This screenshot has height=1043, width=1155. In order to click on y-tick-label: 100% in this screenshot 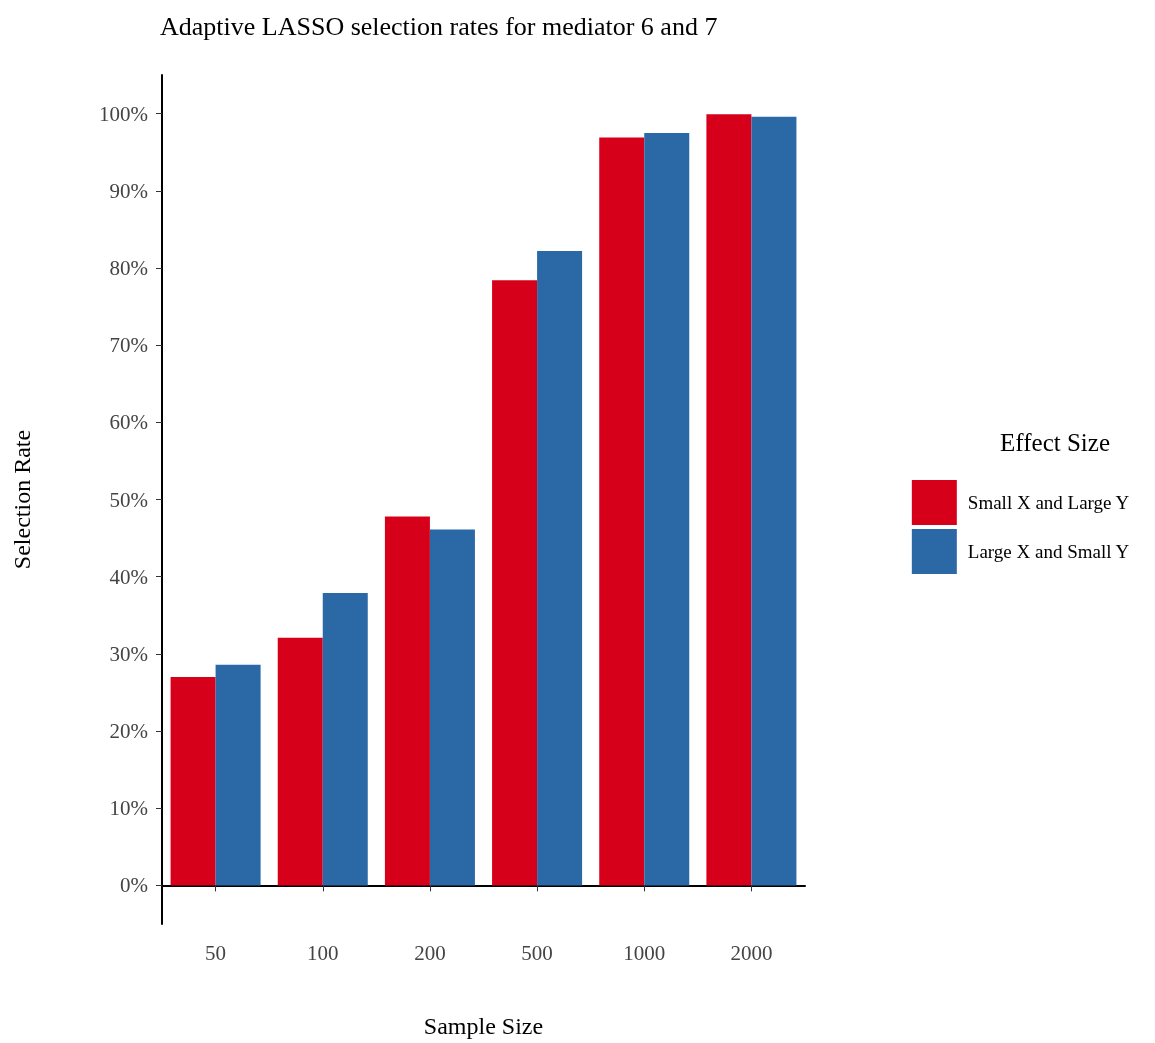, I will do `click(123, 113)`.